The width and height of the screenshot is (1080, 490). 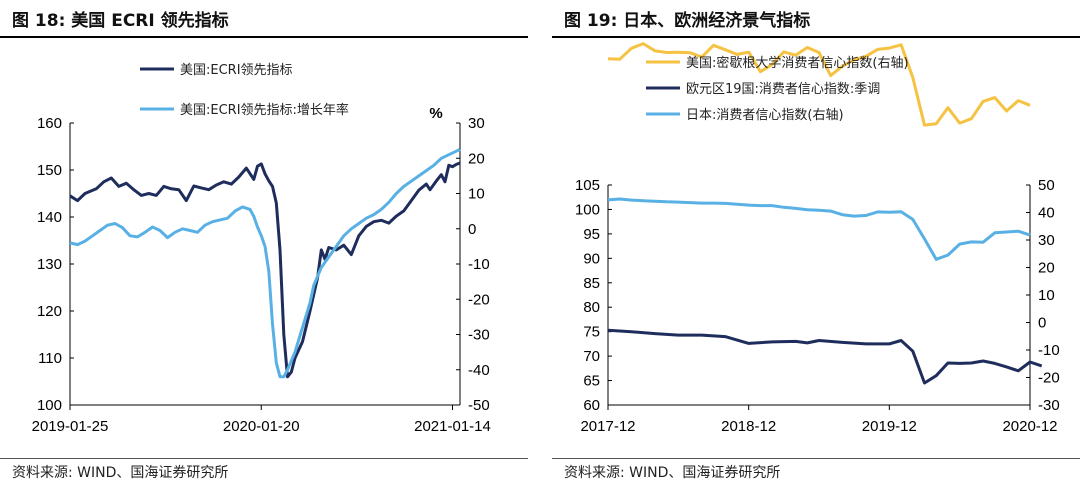 I want to click on left-y-tick-label: 105, so click(x=587, y=185).